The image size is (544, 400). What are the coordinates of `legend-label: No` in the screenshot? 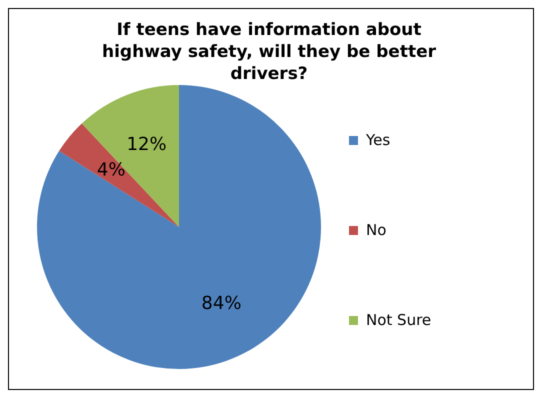 It's located at (376, 230).